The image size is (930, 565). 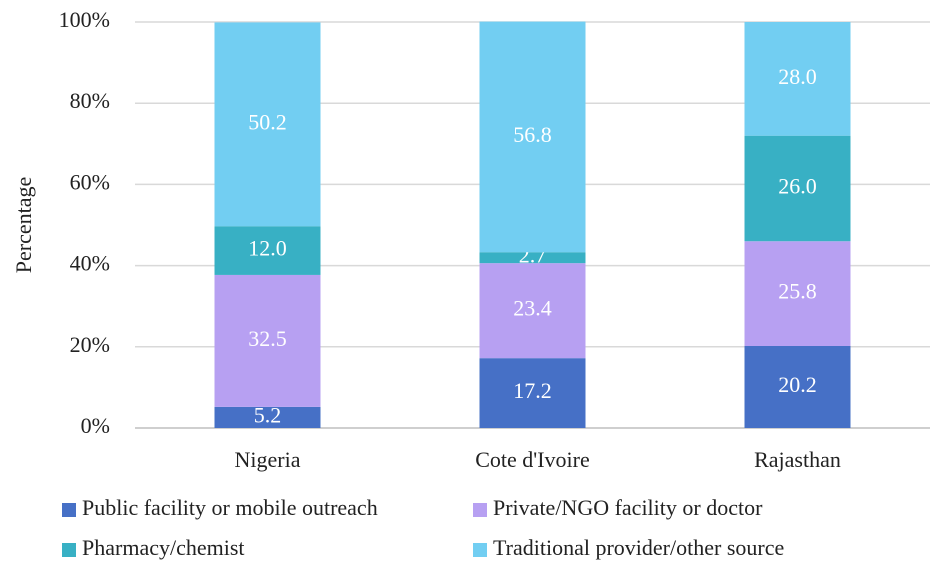 I want to click on y-axis-label: Percentage, so click(x=23, y=225).